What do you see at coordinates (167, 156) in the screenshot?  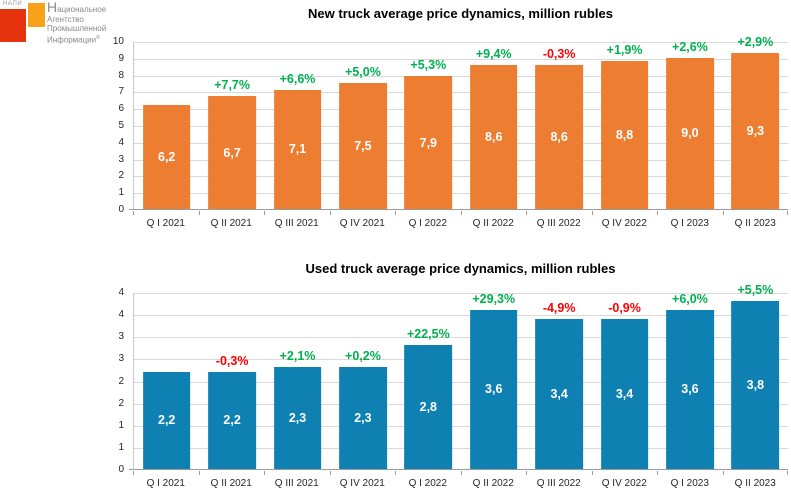 I see `bar-value-label: 6,2` at bounding box center [167, 156].